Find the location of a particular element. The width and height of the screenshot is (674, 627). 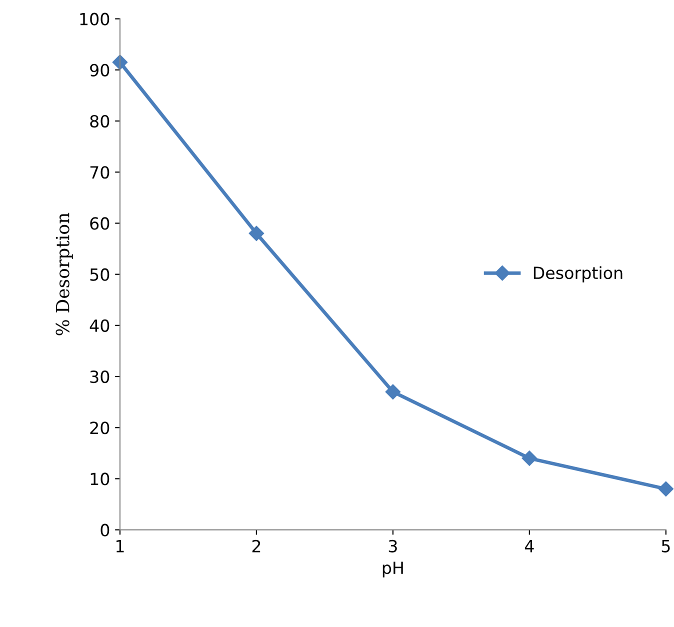

y-tick-label: 10 is located at coordinates (100, 479).